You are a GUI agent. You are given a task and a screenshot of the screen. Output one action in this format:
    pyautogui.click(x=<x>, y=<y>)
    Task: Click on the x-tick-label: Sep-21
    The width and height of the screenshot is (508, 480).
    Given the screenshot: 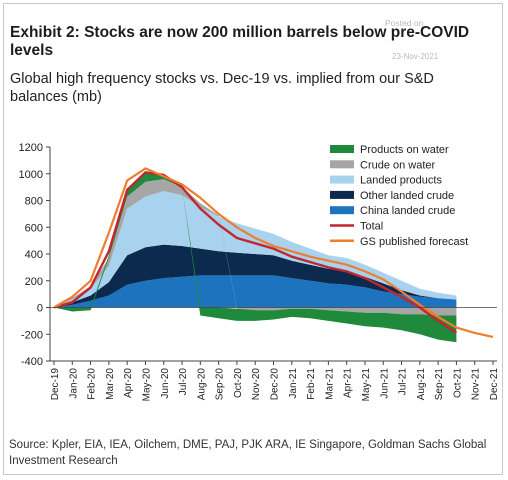 What is the action you would take?
    pyautogui.click(x=439, y=384)
    